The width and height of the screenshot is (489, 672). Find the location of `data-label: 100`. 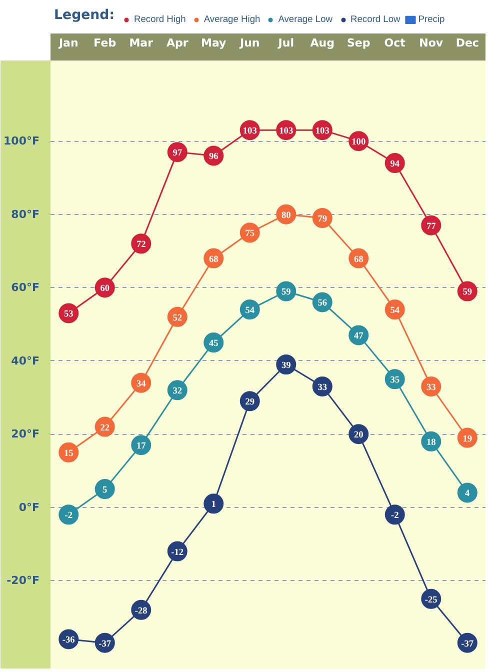

data-label: 100 is located at coordinates (359, 143).